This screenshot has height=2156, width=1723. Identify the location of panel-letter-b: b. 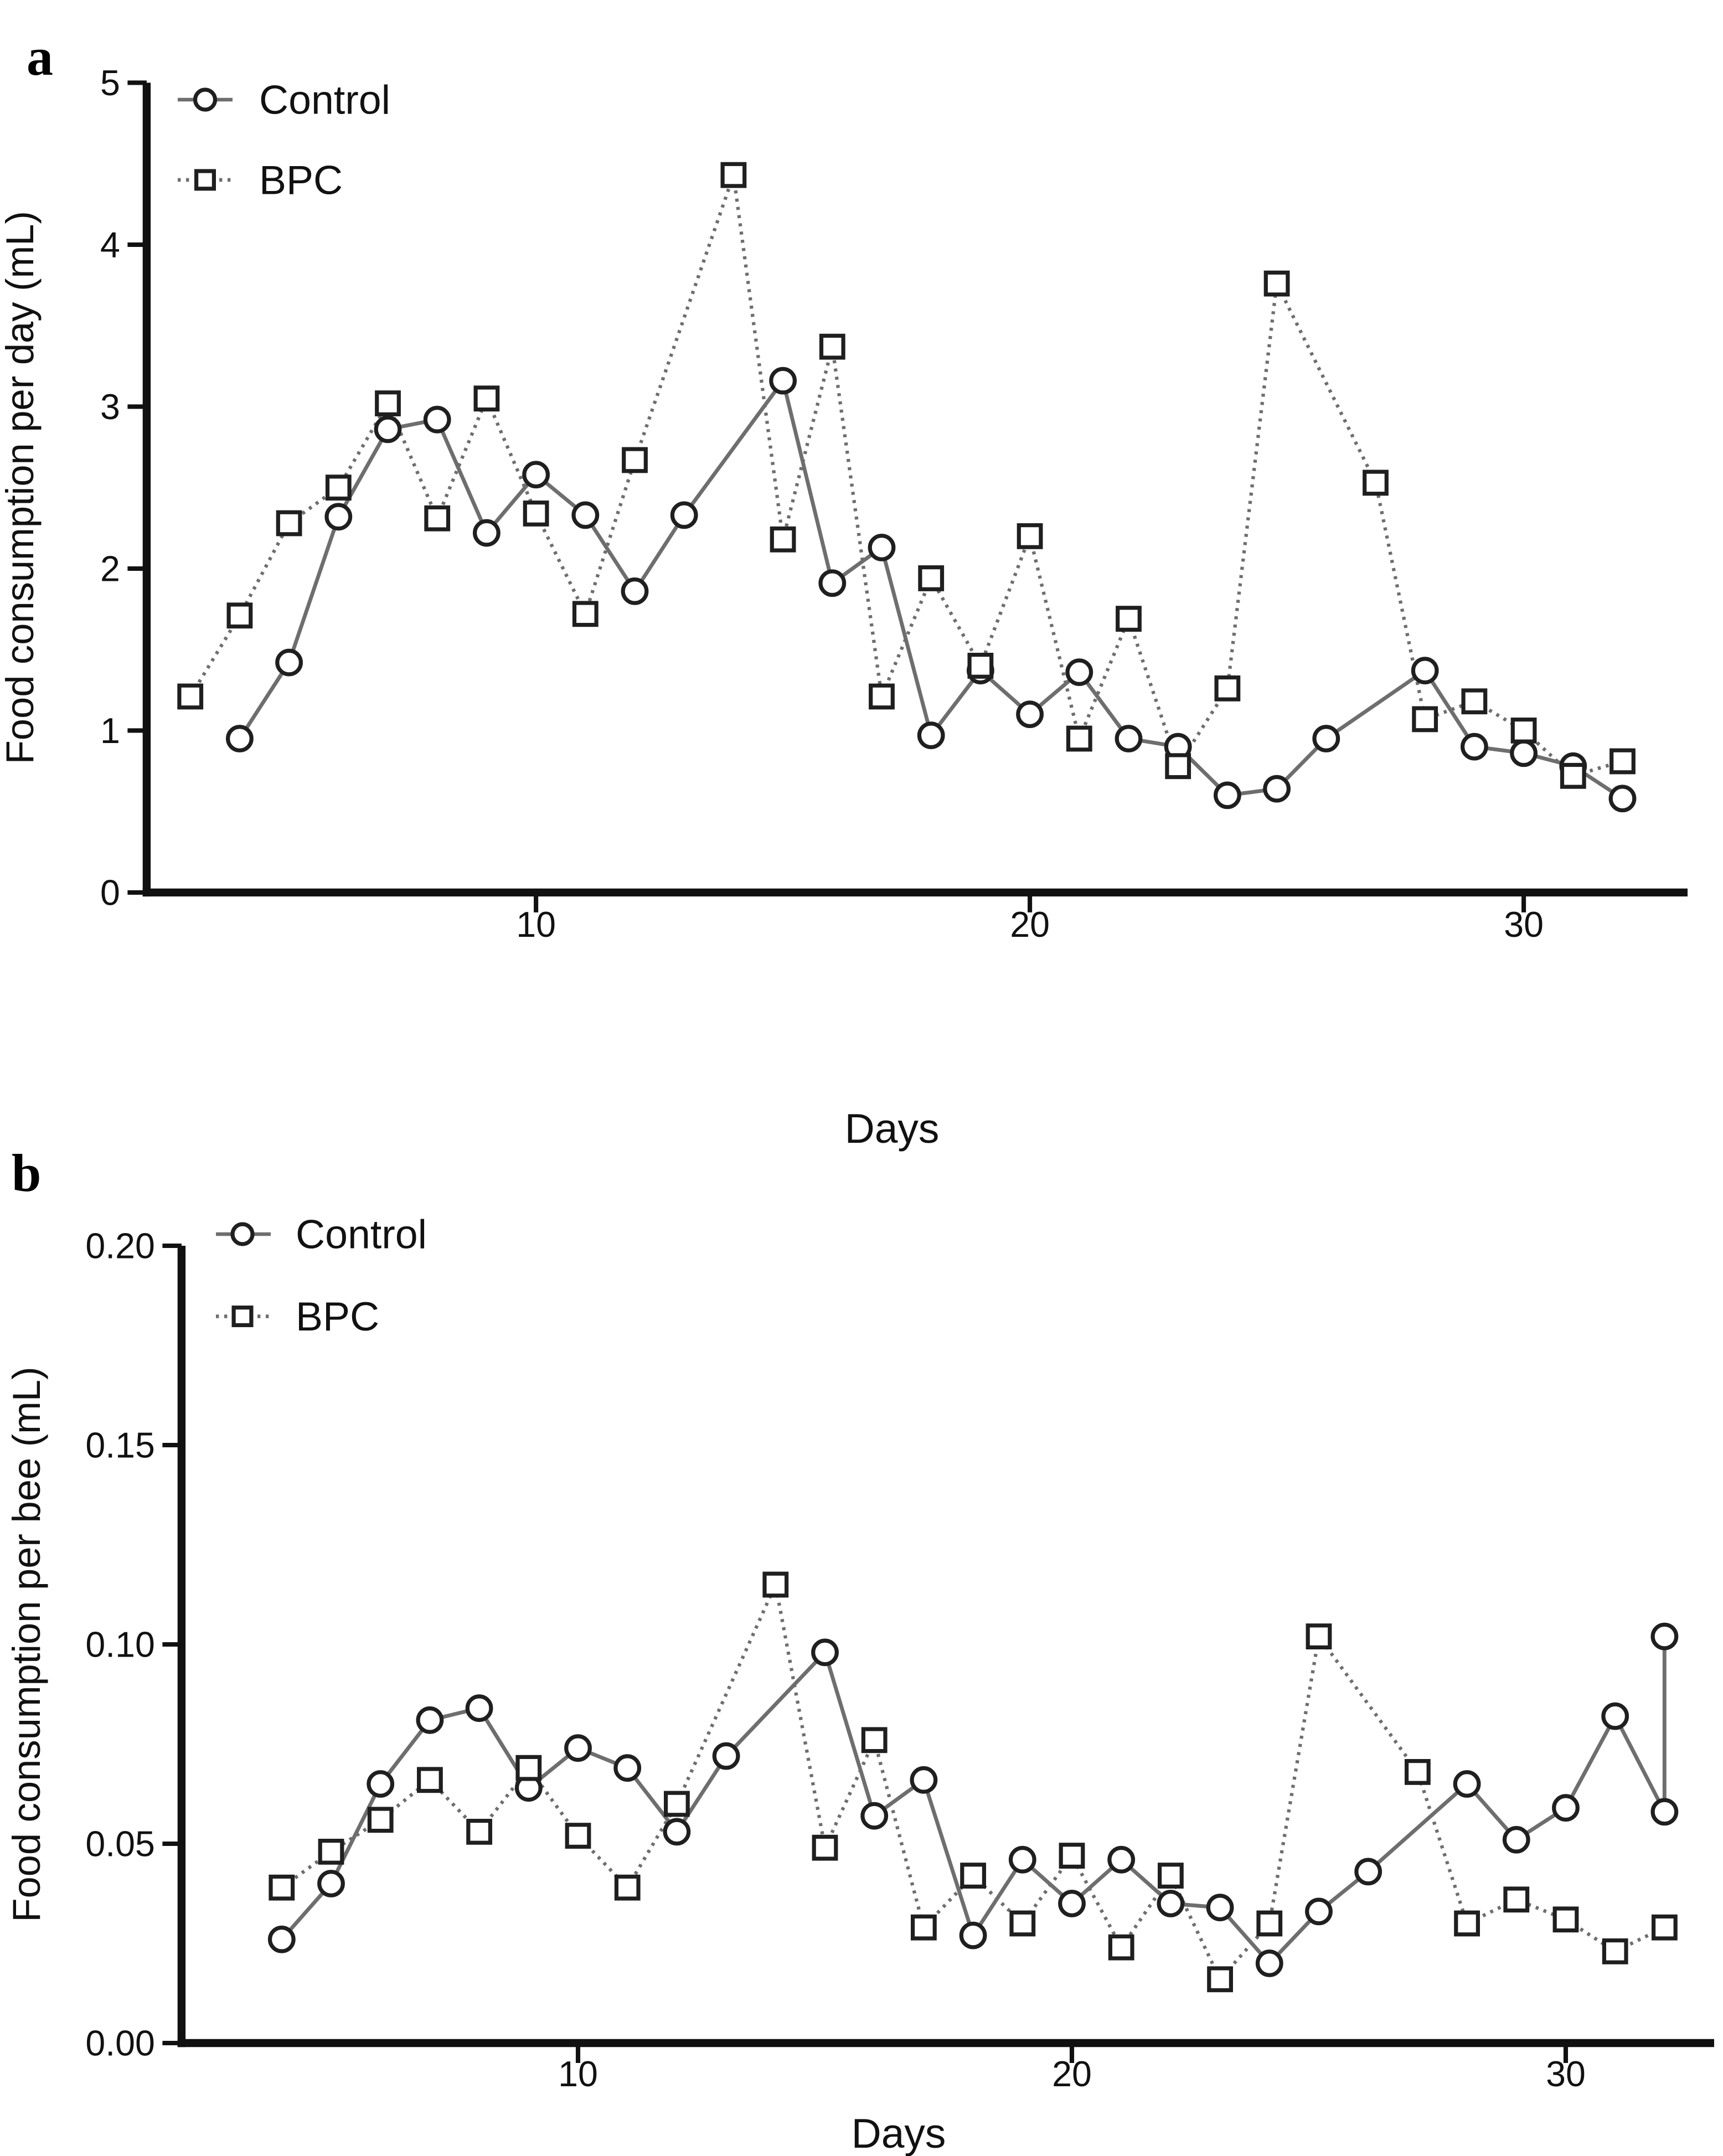
(27, 1173).